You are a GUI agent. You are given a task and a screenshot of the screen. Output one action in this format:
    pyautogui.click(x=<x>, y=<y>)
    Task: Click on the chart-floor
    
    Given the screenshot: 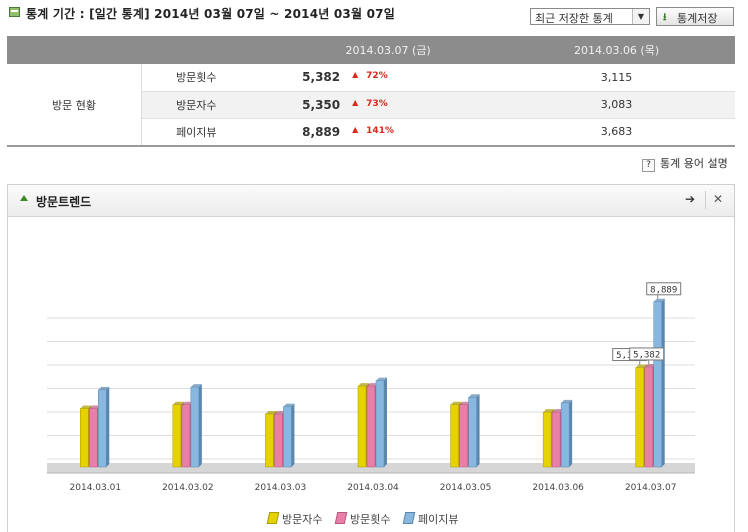 What is the action you would take?
    pyautogui.click(x=371, y=468)
    